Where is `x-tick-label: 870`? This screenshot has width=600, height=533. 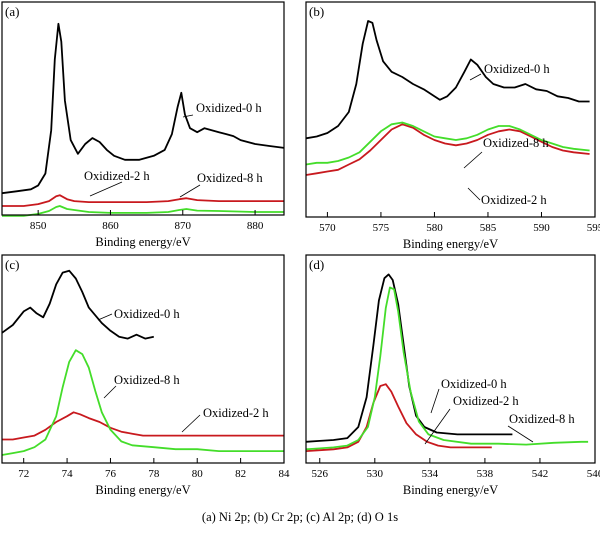 x-tick-label: 870 is located at coordinates (183, 226).